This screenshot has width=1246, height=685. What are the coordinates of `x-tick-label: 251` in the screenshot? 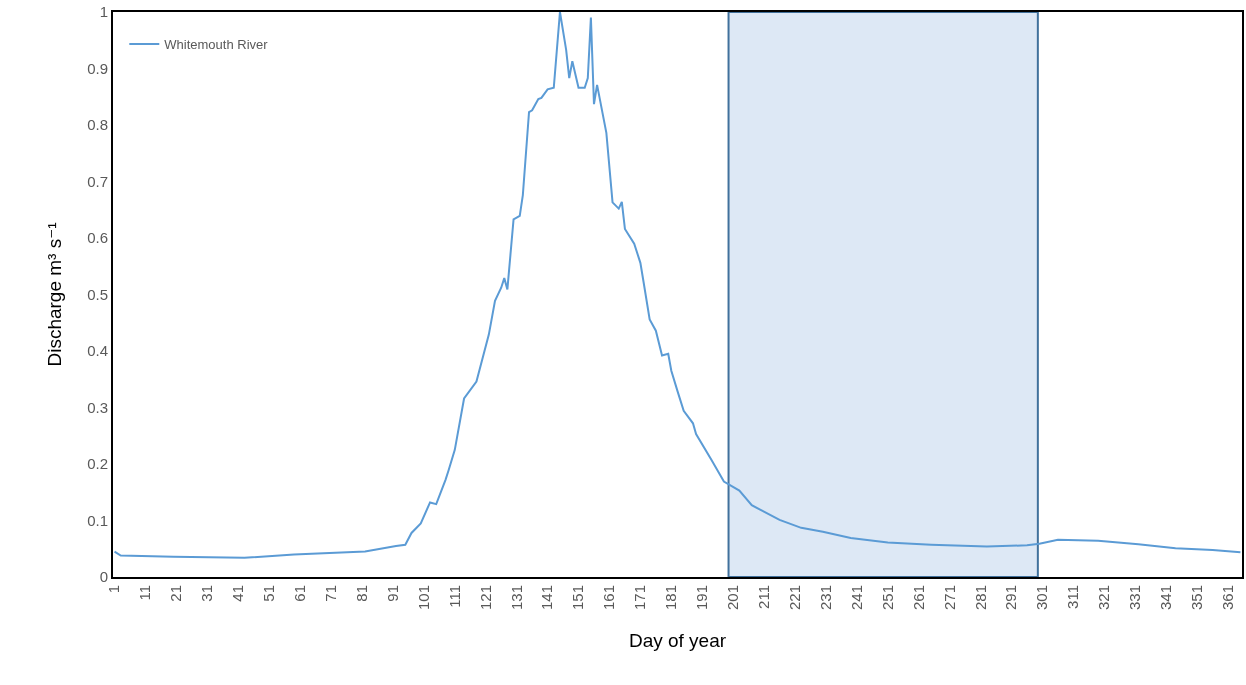 It's located at (887, 598).